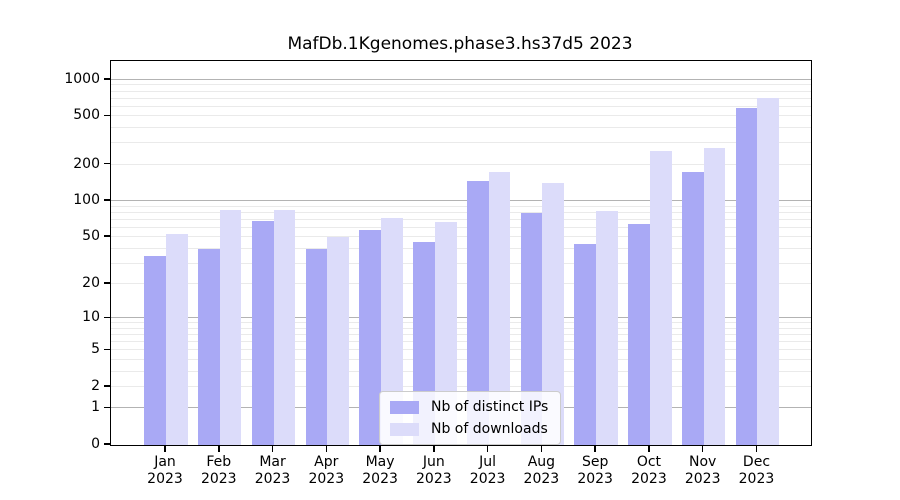 This screenshot has width=900, height=500. I want to click on bar-nb-of-downloads-mar, so click(284, 327).